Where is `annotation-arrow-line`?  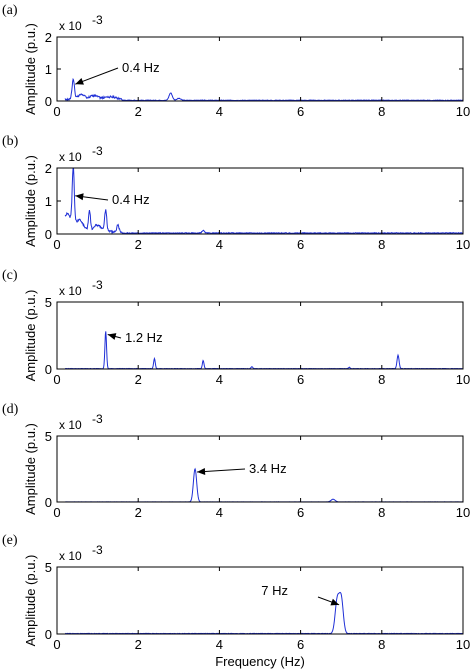 annotation-arrow-line is located at coordinates (221, 470).